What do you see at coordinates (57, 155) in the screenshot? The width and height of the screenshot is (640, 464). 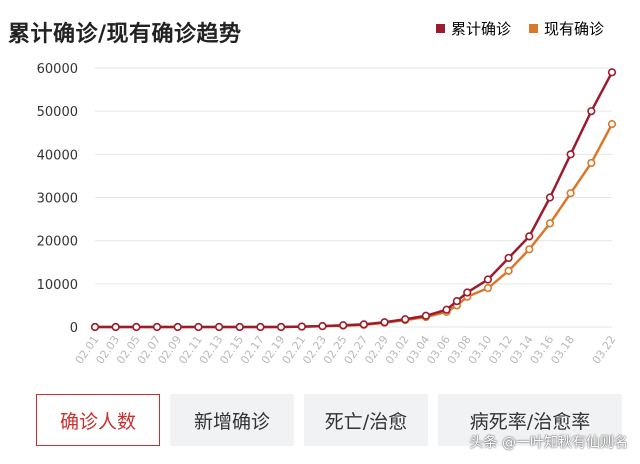 I see `y-tick-label-4: 40000` at bounding box center [57, 155].